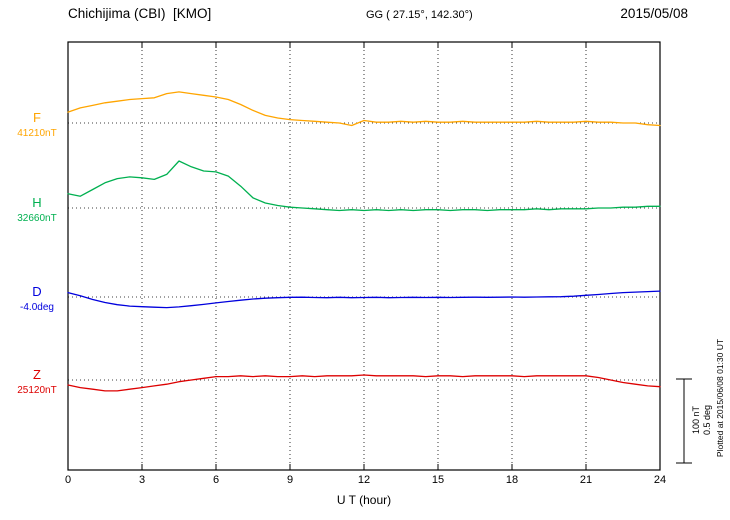 The image size is (730, 520). I want to click on x-tick-label-12: 12, so click(364, 480).